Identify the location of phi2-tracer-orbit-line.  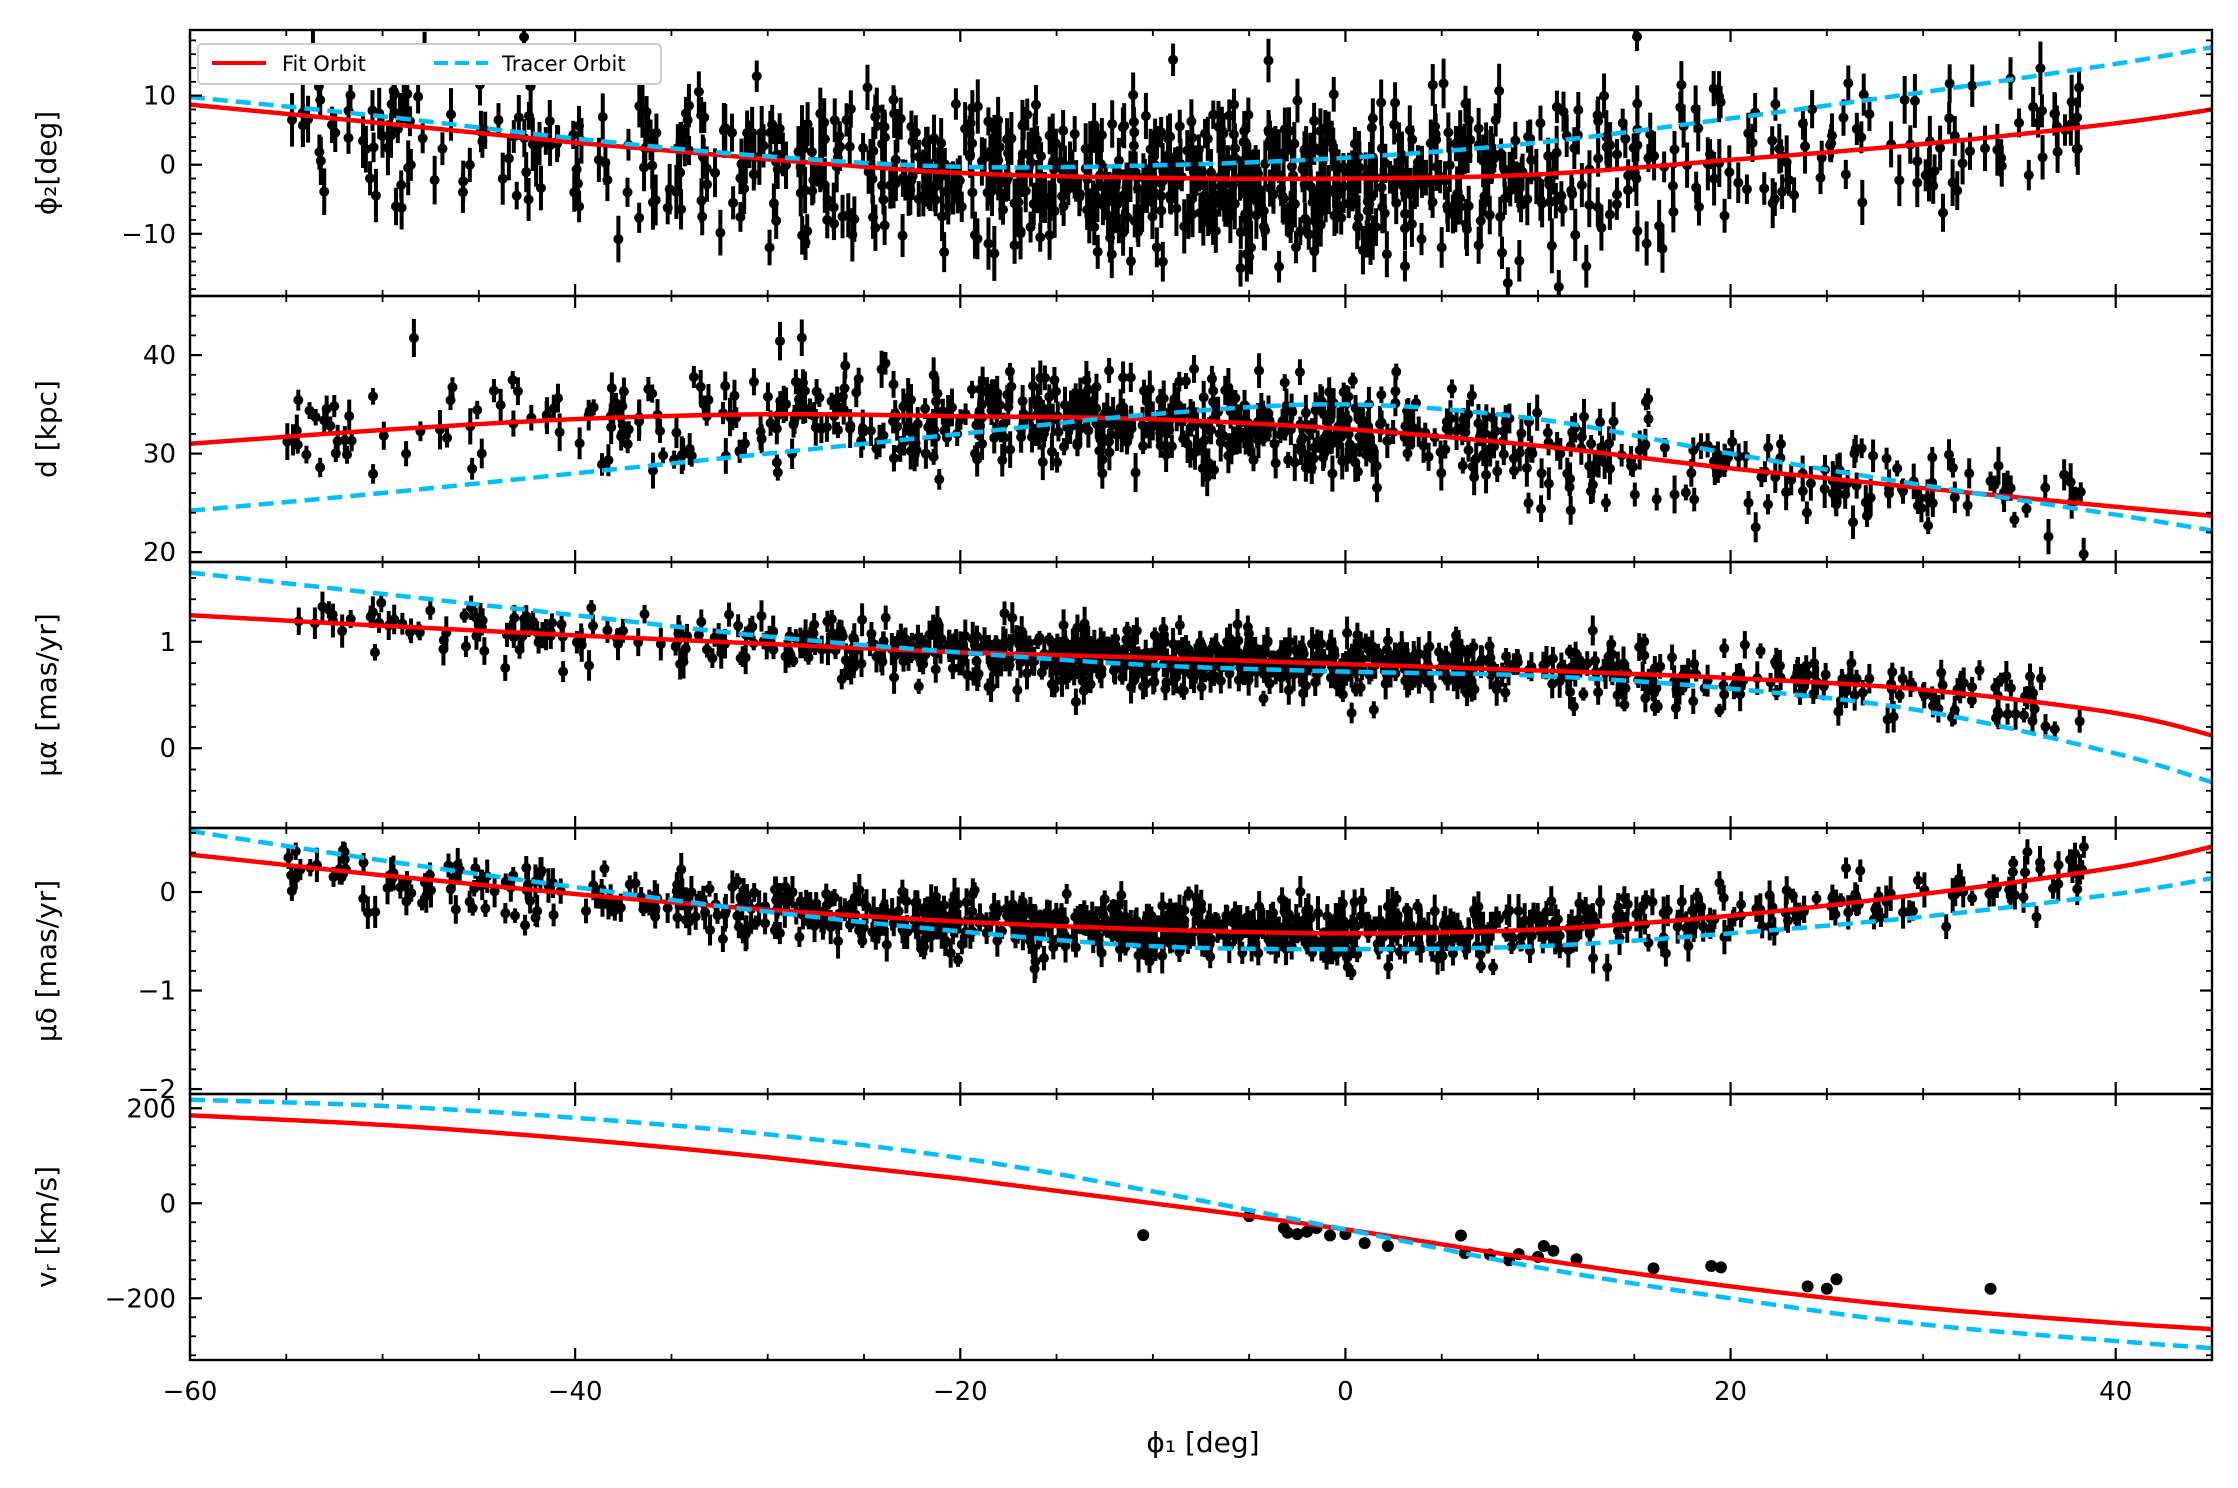
(1201, 107).